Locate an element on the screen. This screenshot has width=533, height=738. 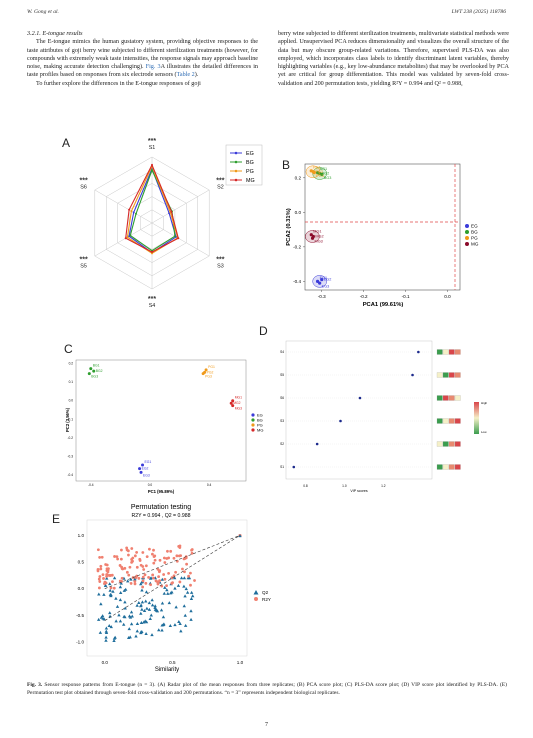
y-tick-label: -0.4 is located at coordinates (71, 475).